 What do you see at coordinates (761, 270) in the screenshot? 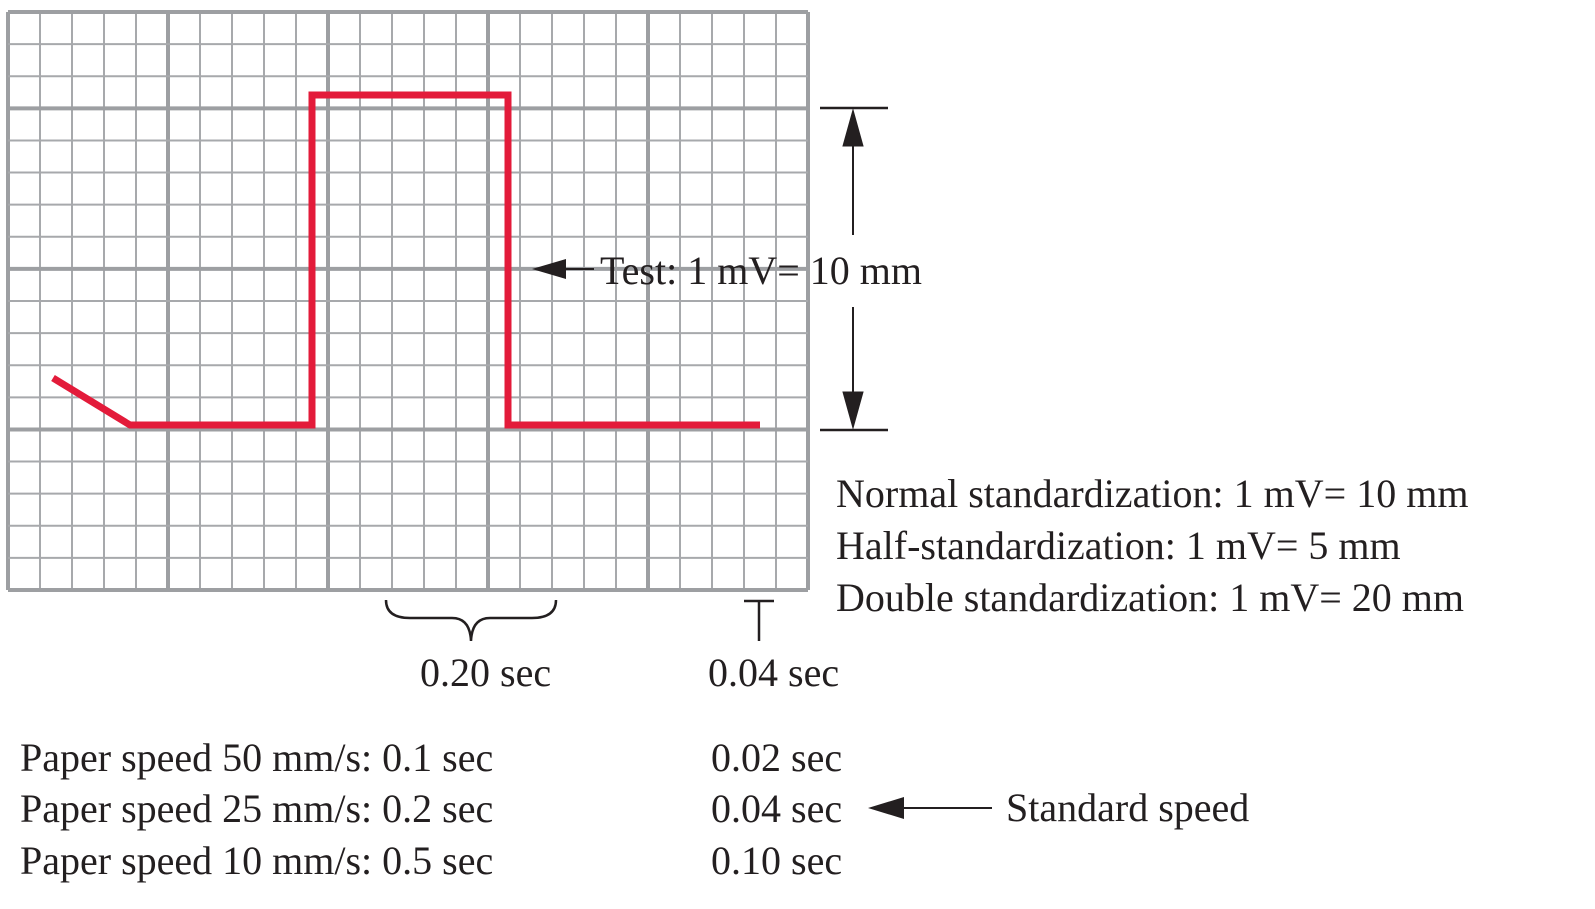
I see `test-calibration-label: Test: 1 mV= 10 mm` at bounding box center [761, 270].